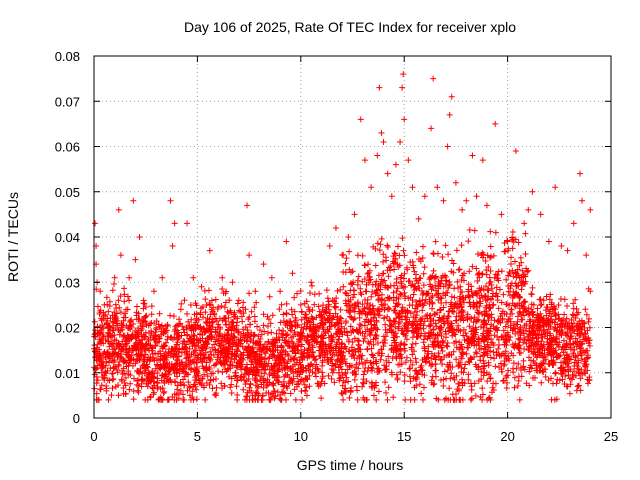 The image size is (640, 480). What do you see at coordinates (404, 436) in the screenshot?
I see `x-tick-label: 15` at bounding box center [404, 436].